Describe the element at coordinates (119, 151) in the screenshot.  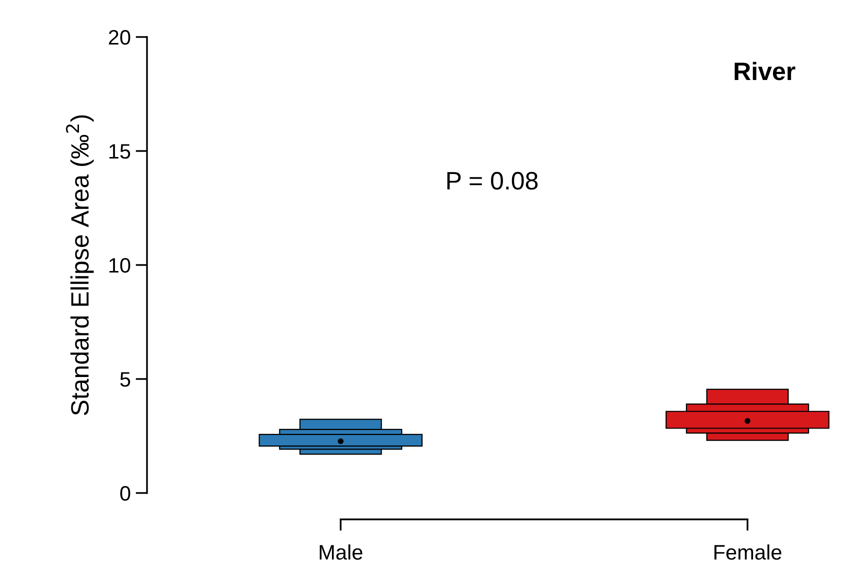
I see `y-tick-label: 15` at that location.